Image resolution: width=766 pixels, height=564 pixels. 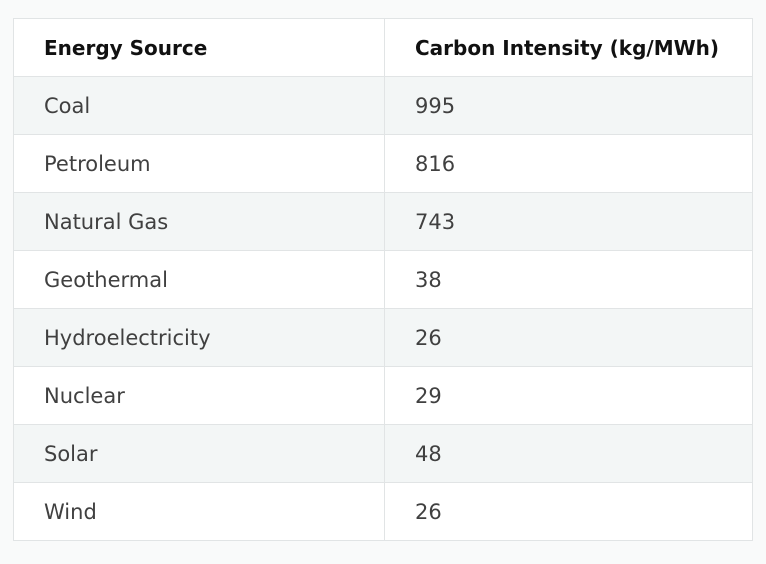 I want to click on table-cell: 743, so click(x=568, y=221).